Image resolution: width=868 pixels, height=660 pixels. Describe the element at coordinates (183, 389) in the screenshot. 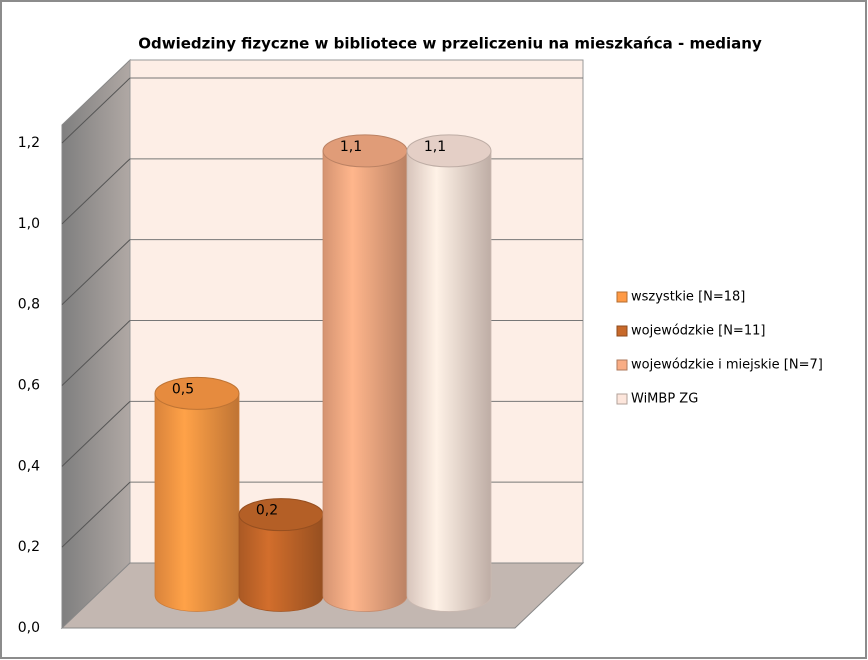

I see `data-label: 0,5` at that location.